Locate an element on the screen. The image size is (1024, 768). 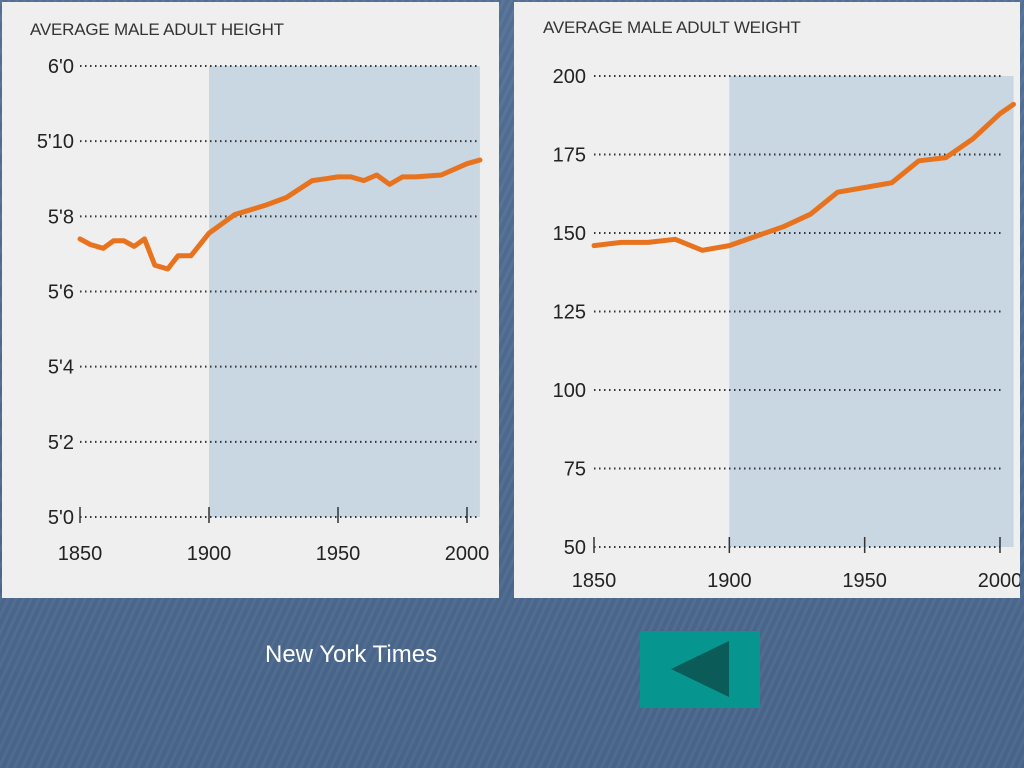
weight-x-tick-label: 1950 is located at coordinates (864, 581).